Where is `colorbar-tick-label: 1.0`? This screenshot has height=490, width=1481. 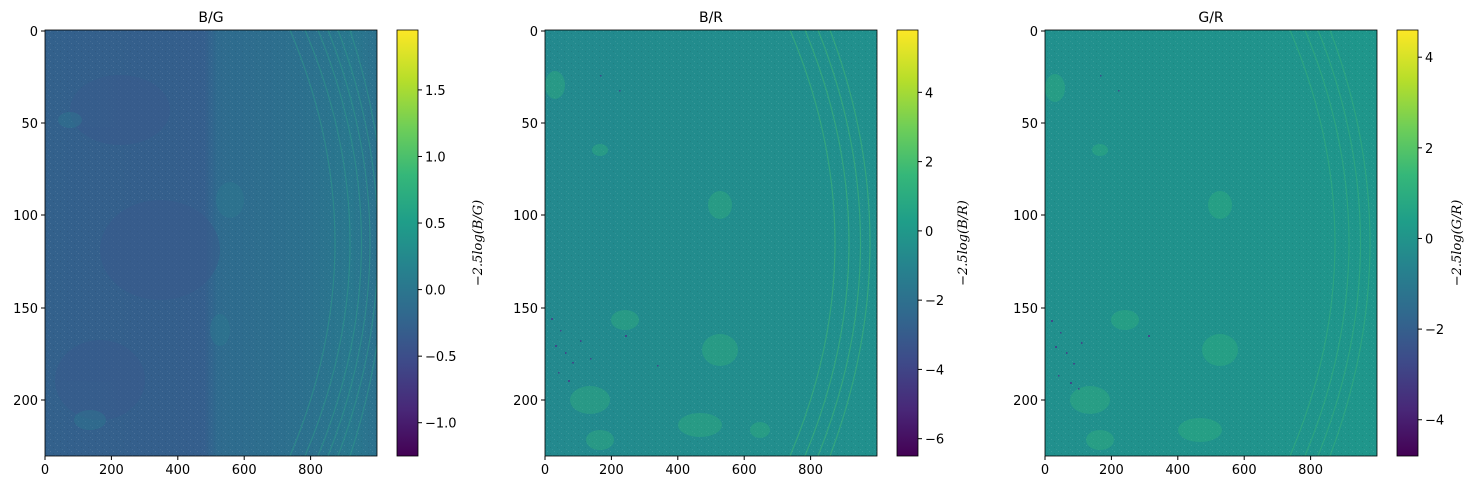 colorbar-tick-label: 1.0 is located at coordinates (435, 157).